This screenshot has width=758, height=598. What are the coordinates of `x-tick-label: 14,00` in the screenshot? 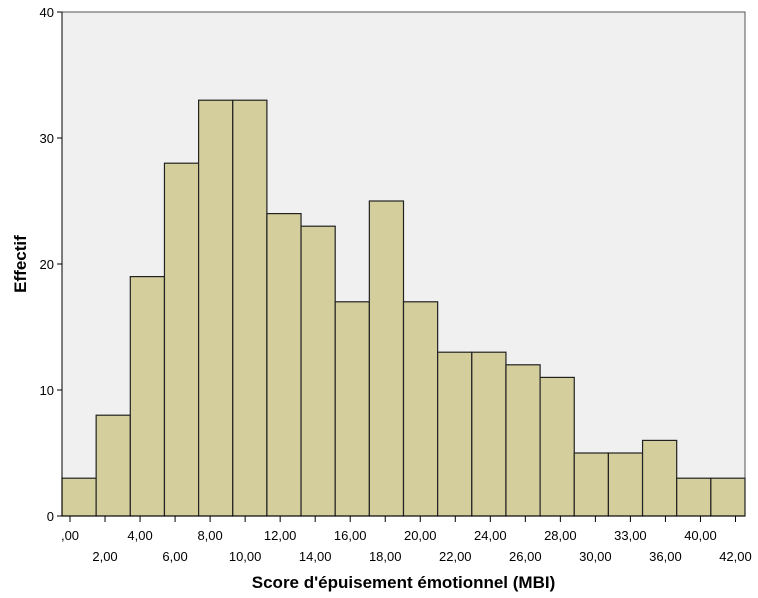 It's located at (315, 556).